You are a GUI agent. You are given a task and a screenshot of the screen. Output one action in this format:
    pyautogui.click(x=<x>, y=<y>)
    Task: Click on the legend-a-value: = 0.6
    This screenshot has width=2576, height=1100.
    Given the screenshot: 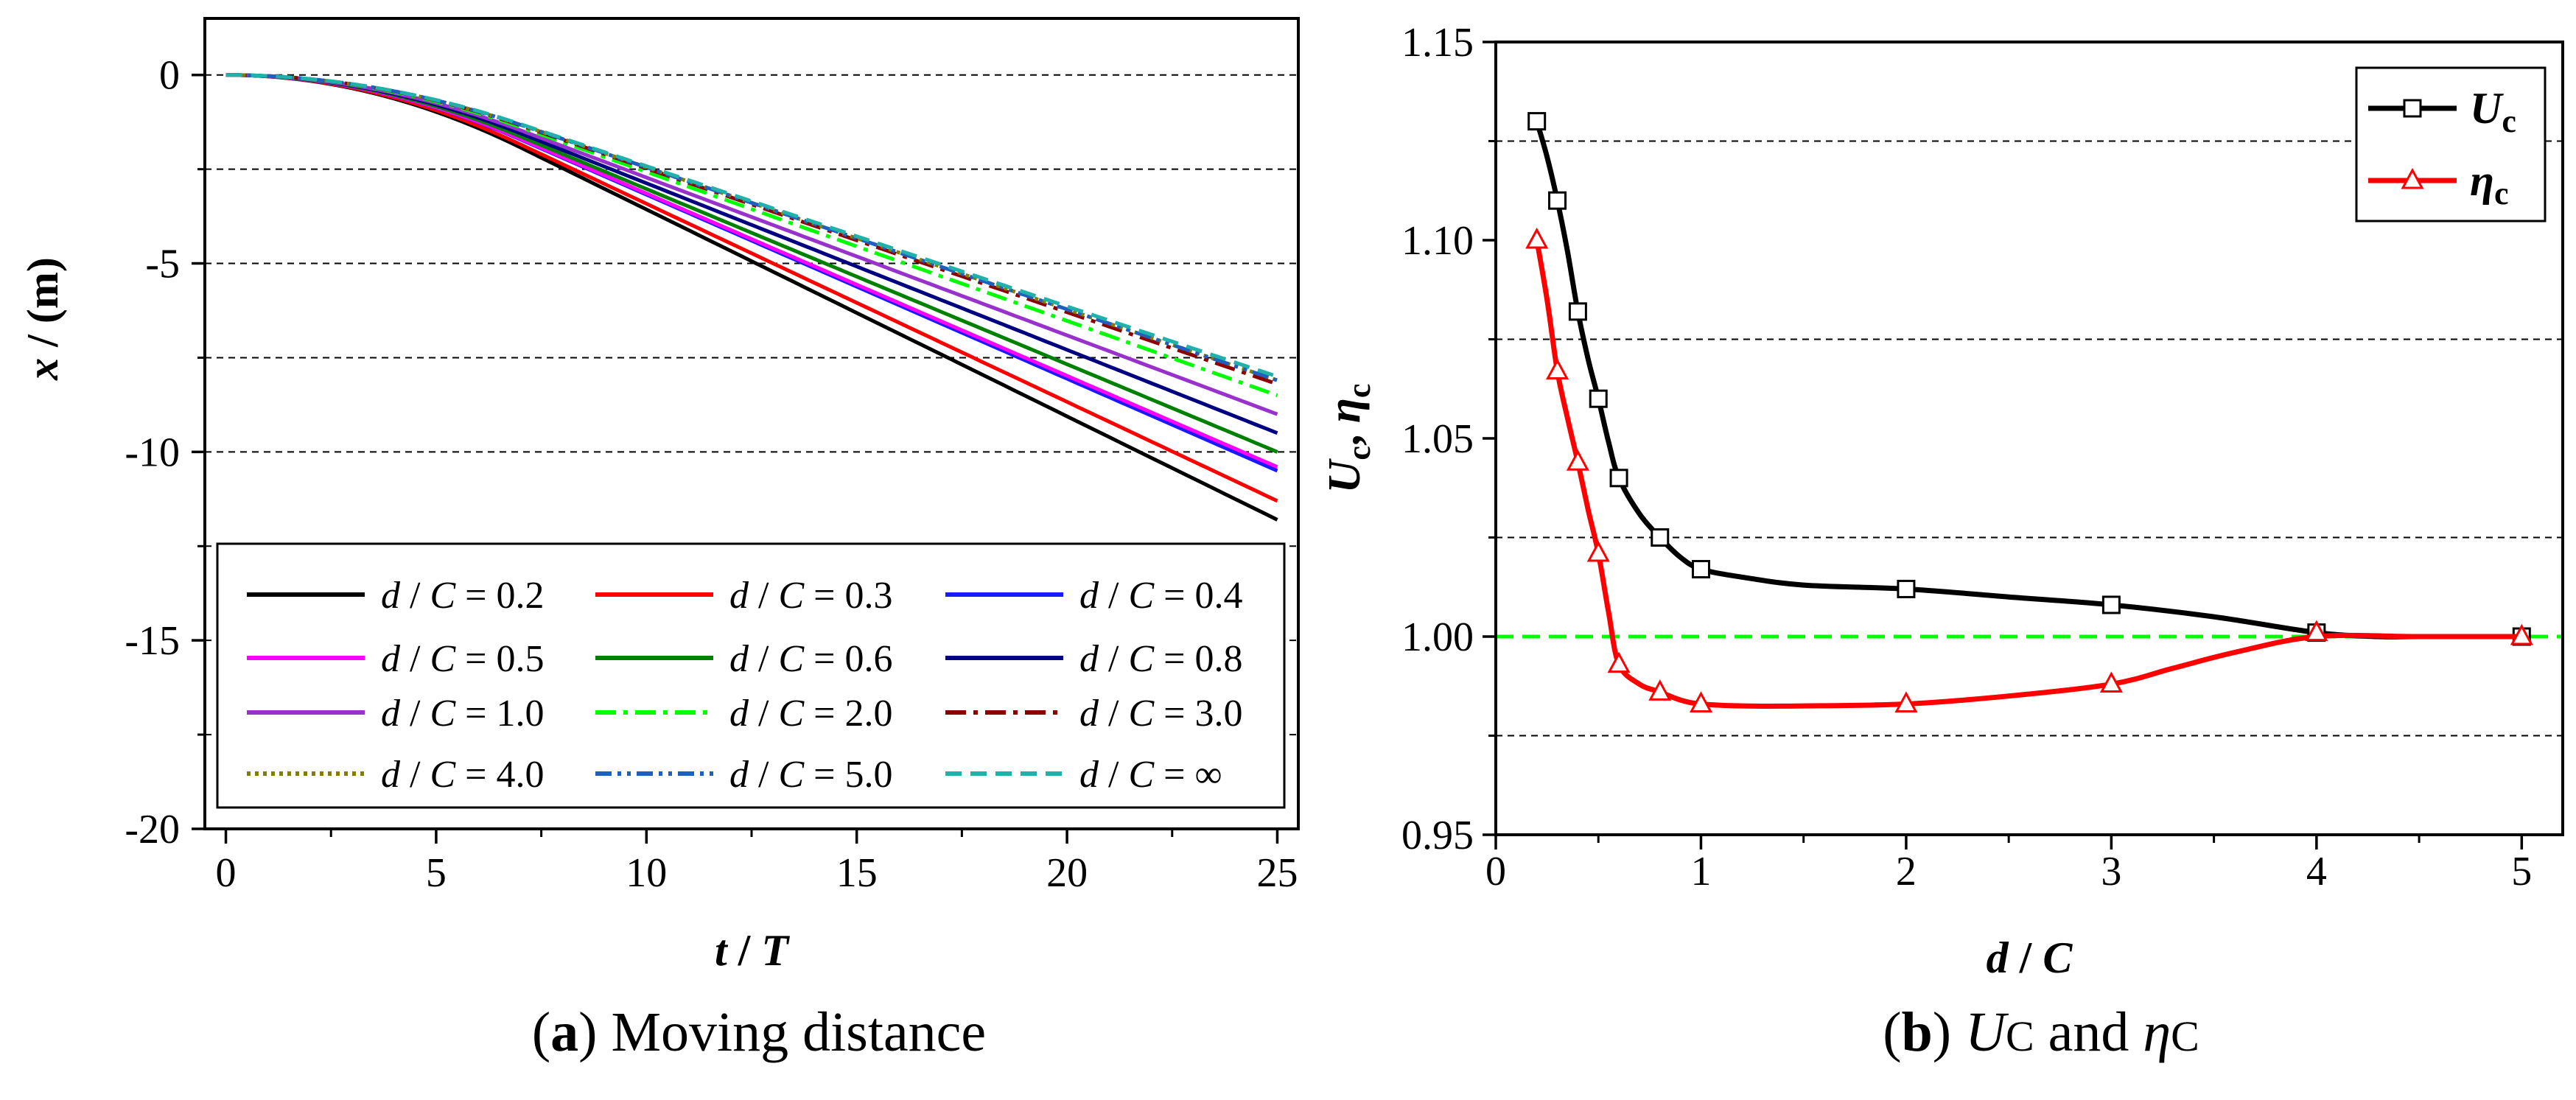 What is the action you would take?
    pyautogui.click(x=848, y=659)
    